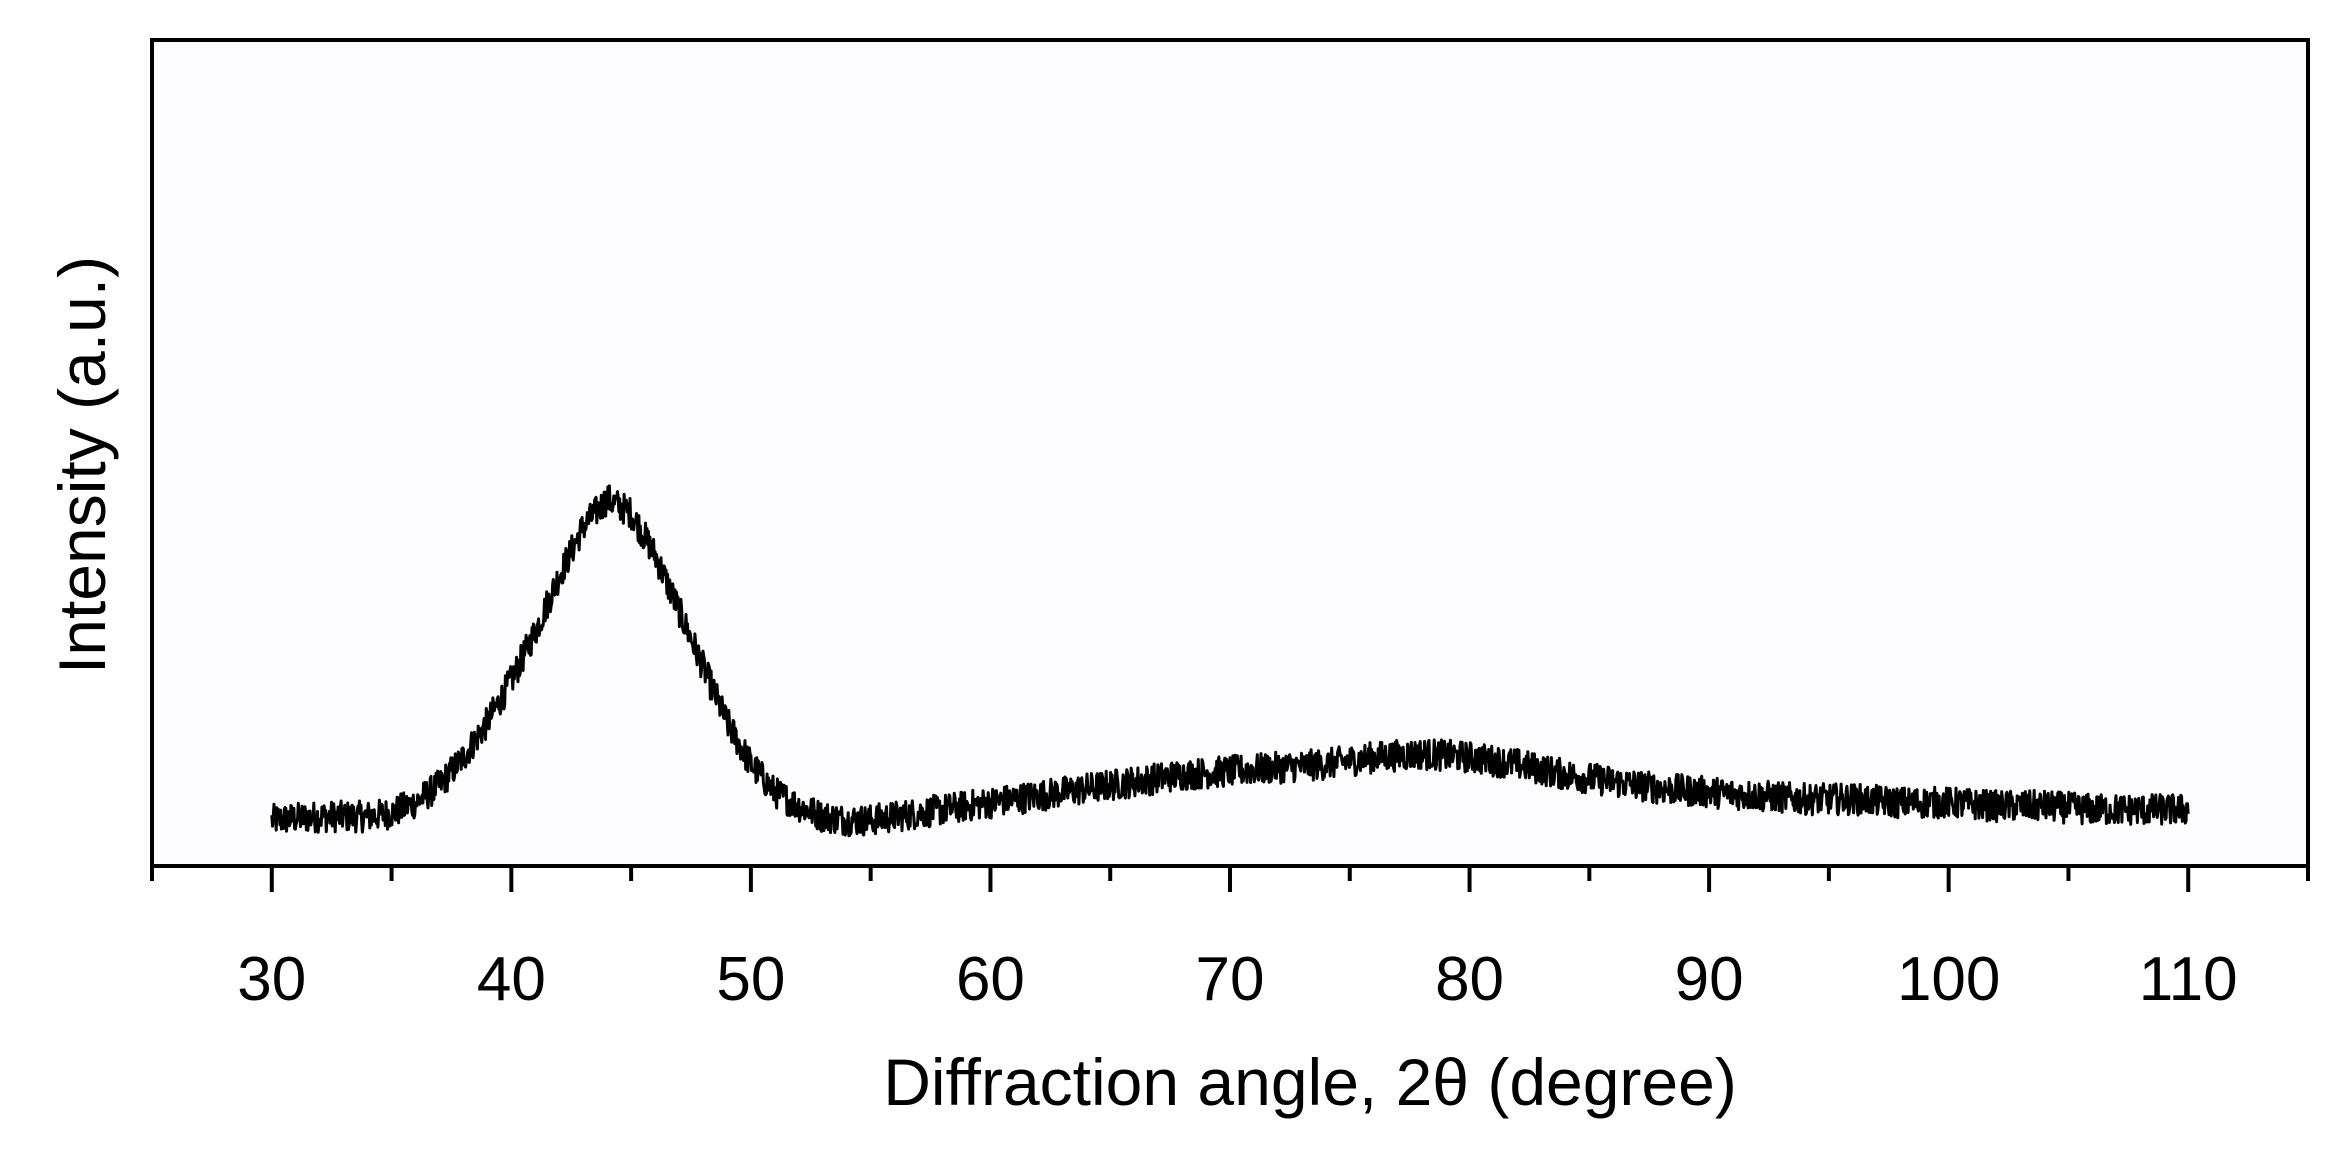 The height and width of the screenshot is (1152, 2344). I want to click on x-axis-tick-labels: 30 40 50 60 70 80 90 100 110, so click(1237, 979).